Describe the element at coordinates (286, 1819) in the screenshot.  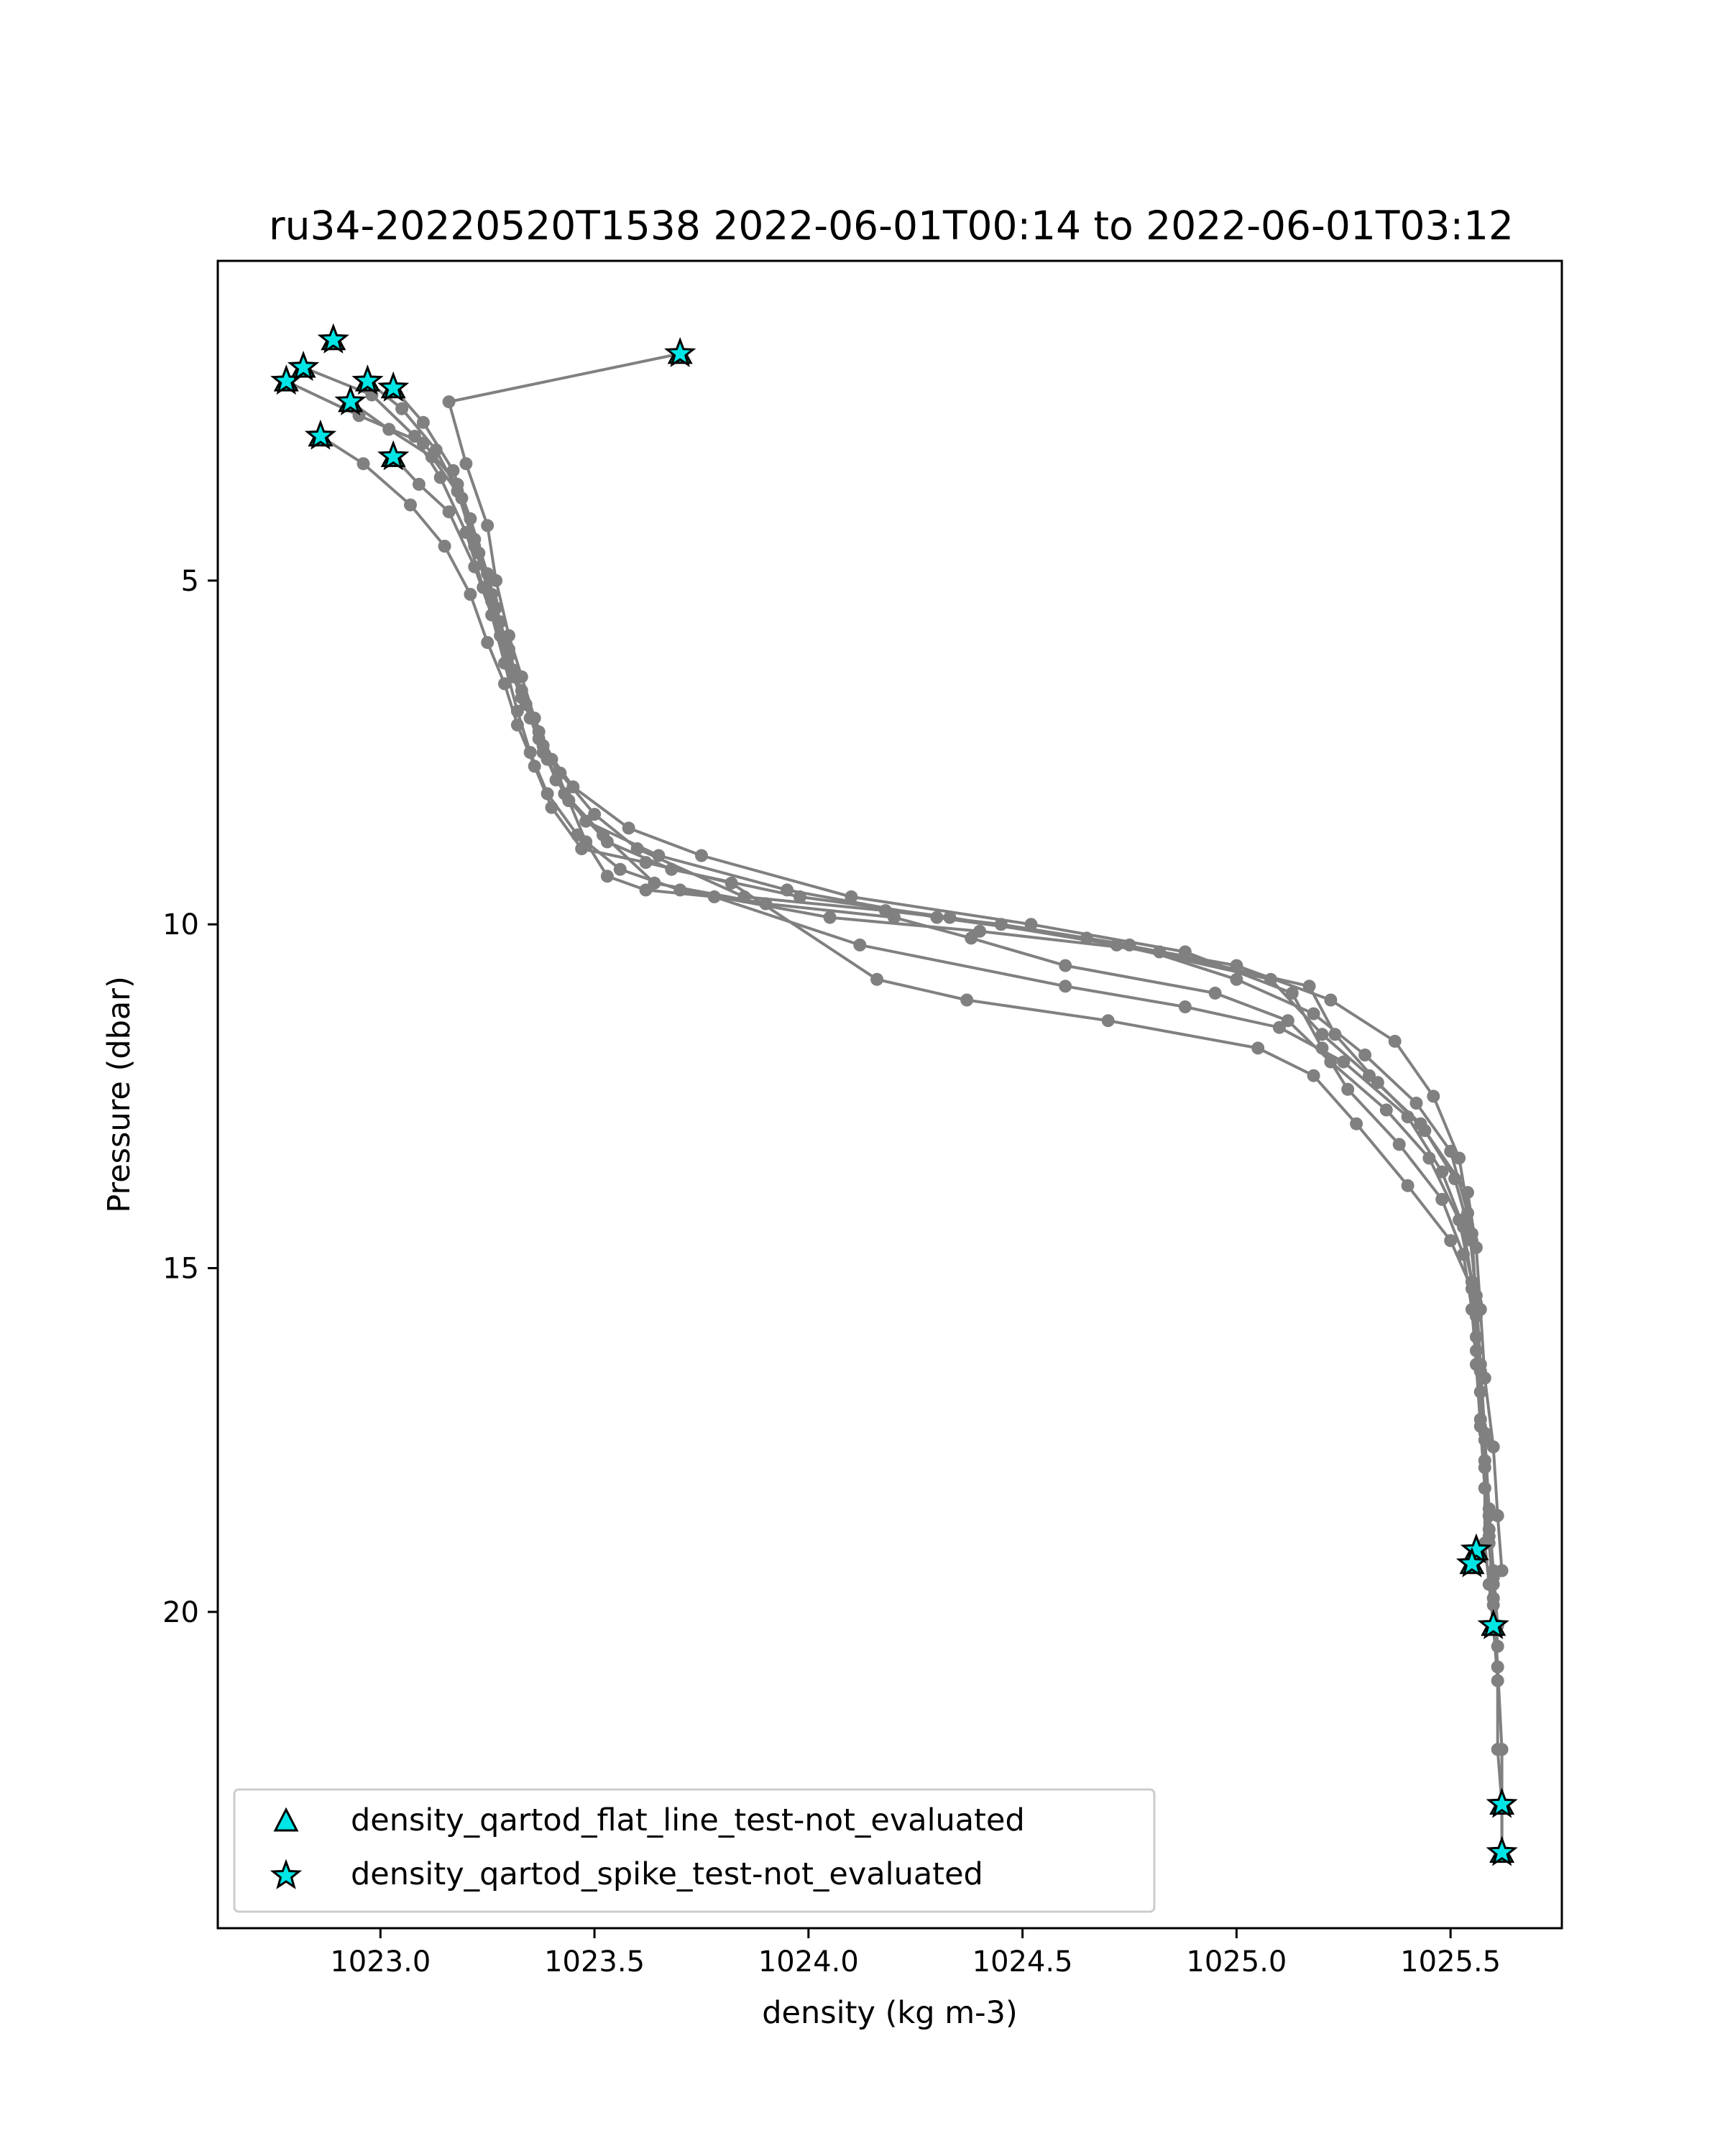
I see `legend-triangle-marker` at that location.